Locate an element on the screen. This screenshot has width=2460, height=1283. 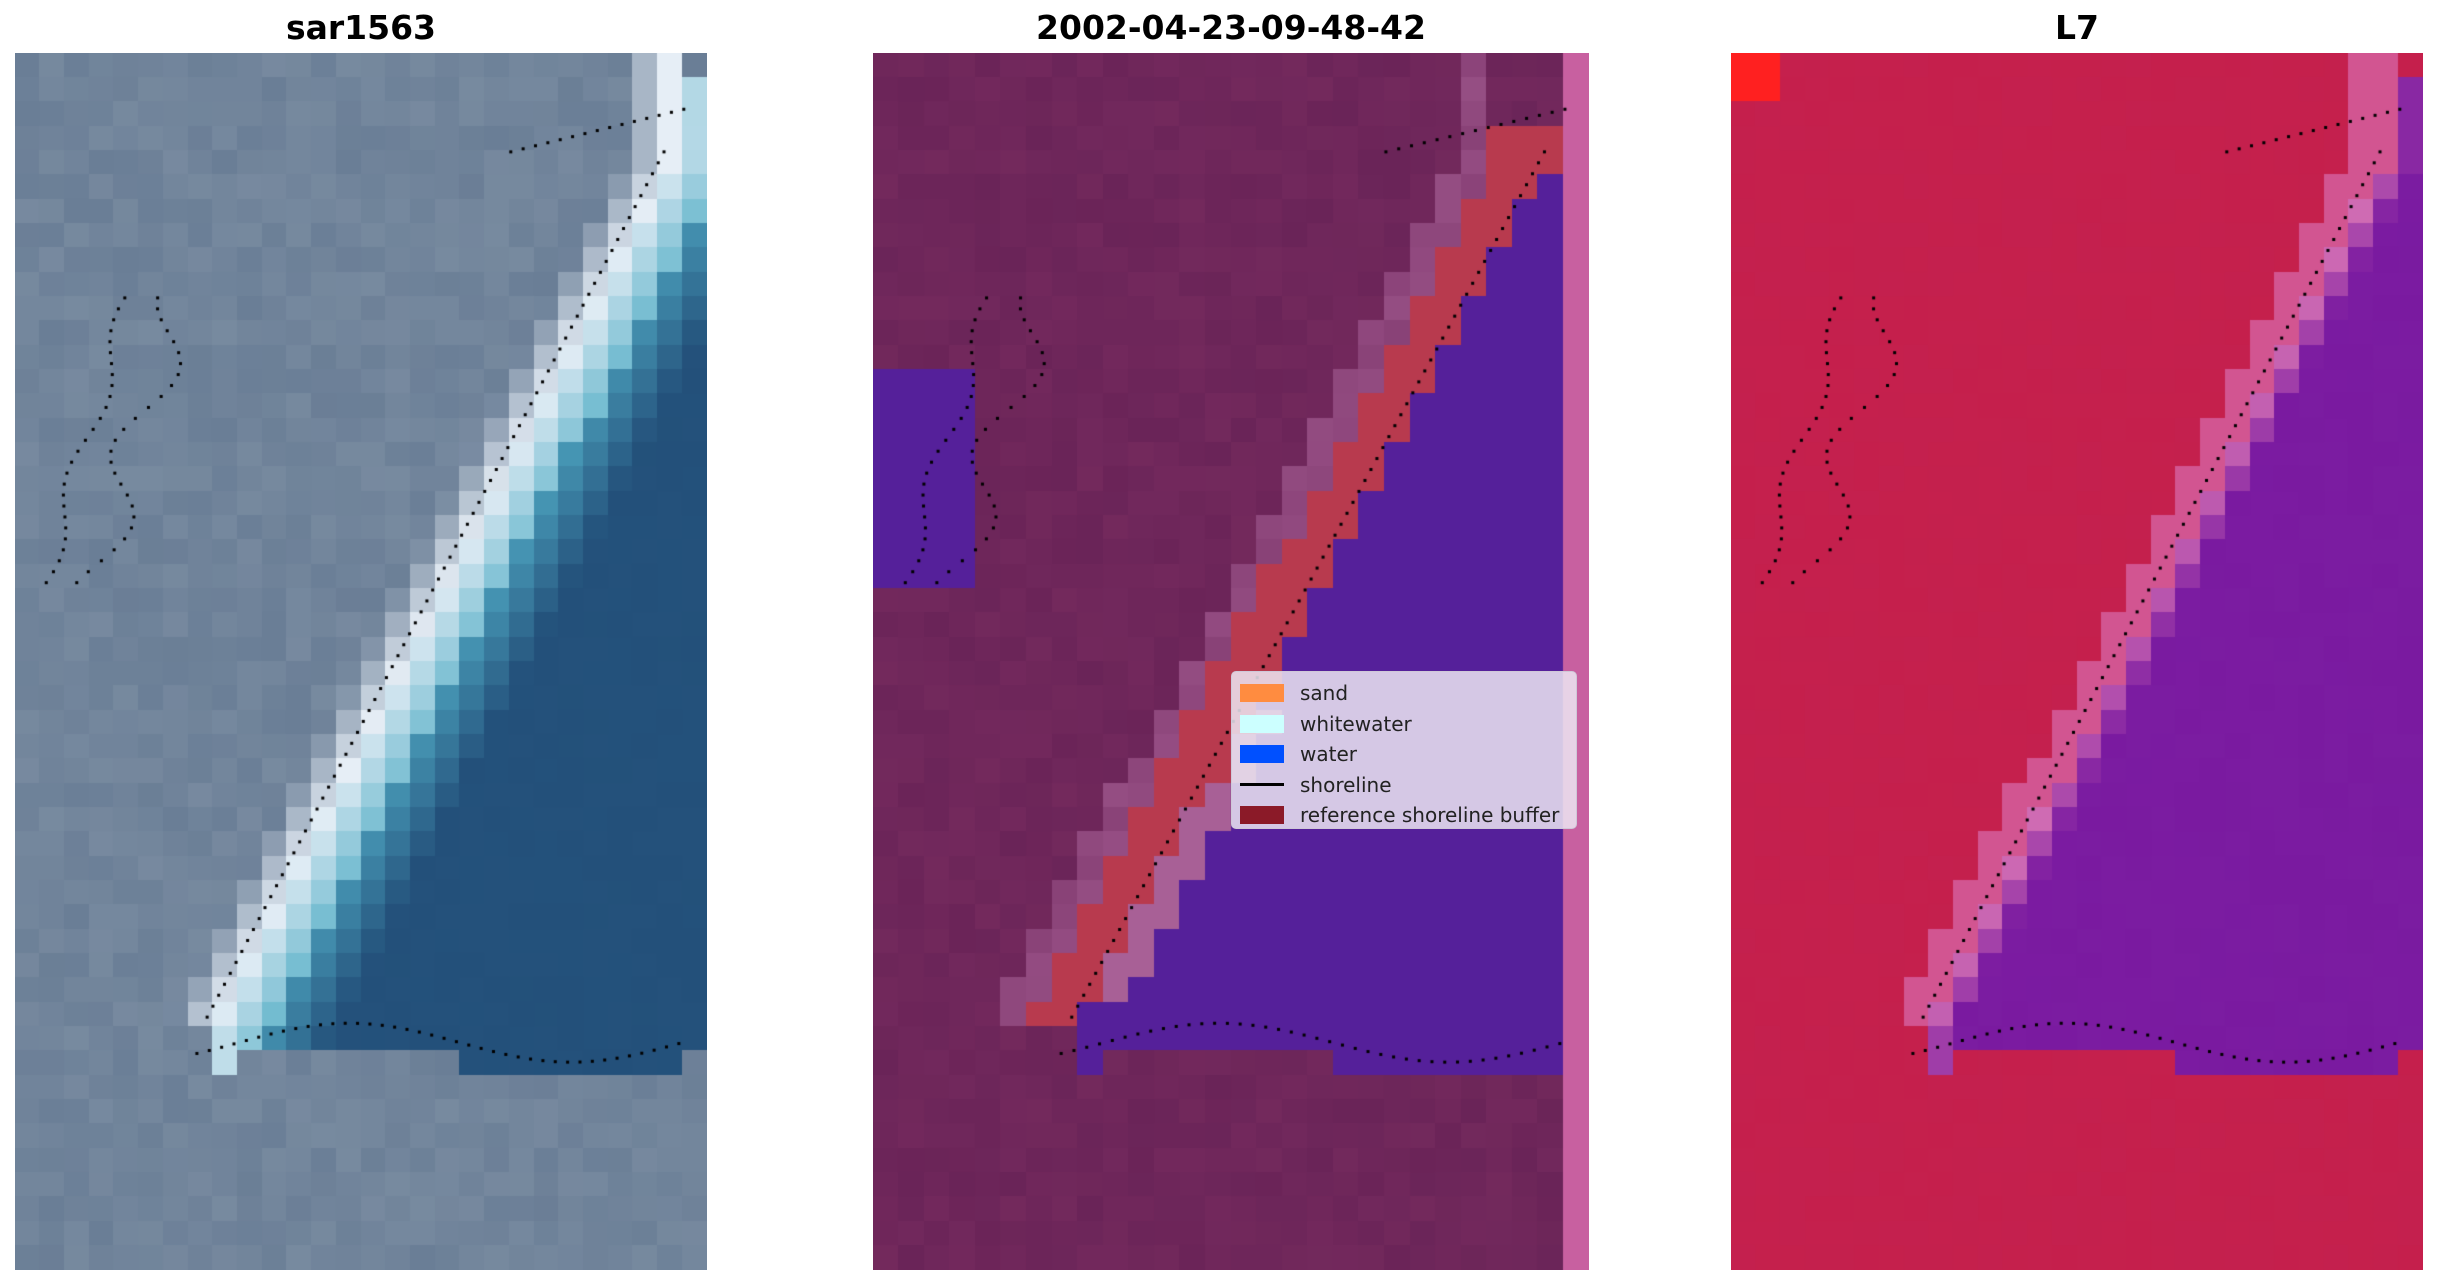
legend-item-shoreline: shoreline is located at coordinates (1408, 785).